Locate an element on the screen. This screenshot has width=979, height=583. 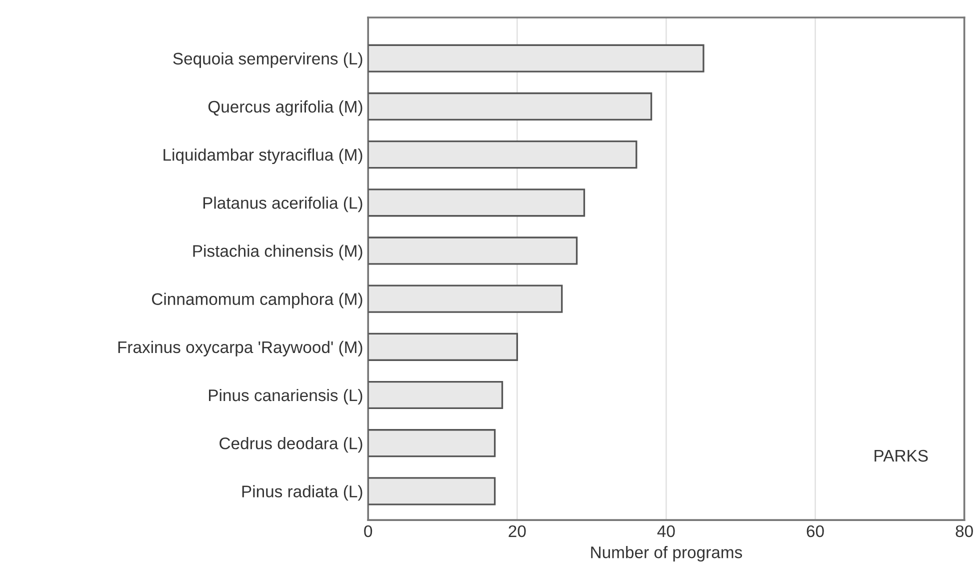
x-tick-label: 0 is located at coordinates (368, 531).